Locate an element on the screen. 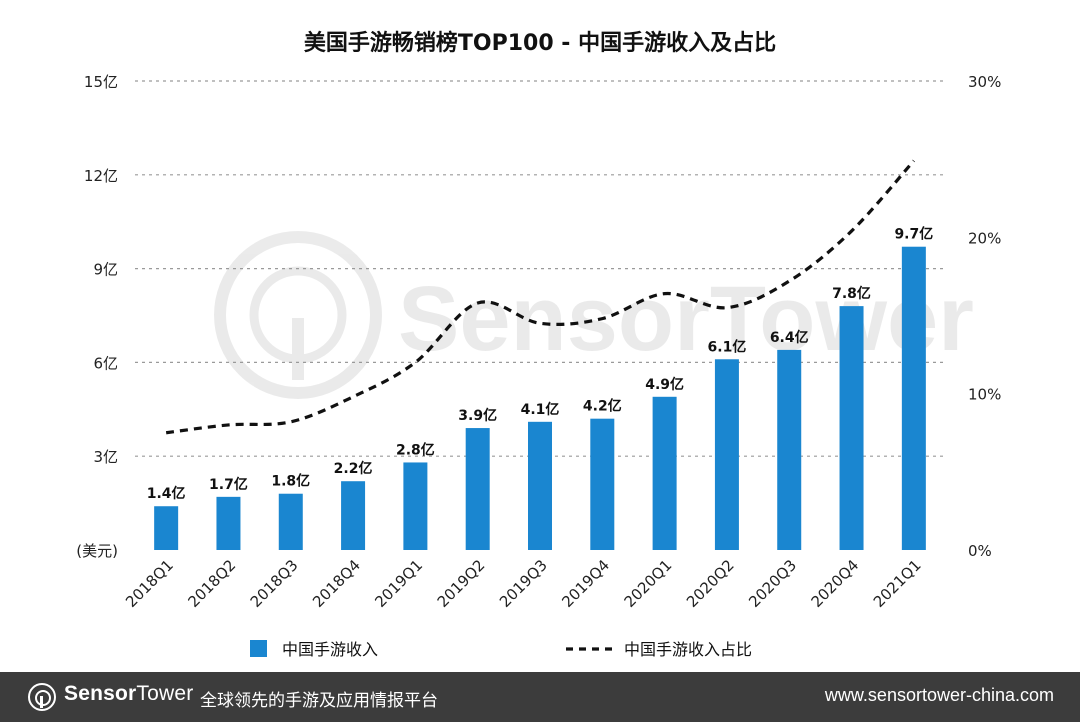  right-tick-label: 10% is located at coordinates (984, 395).